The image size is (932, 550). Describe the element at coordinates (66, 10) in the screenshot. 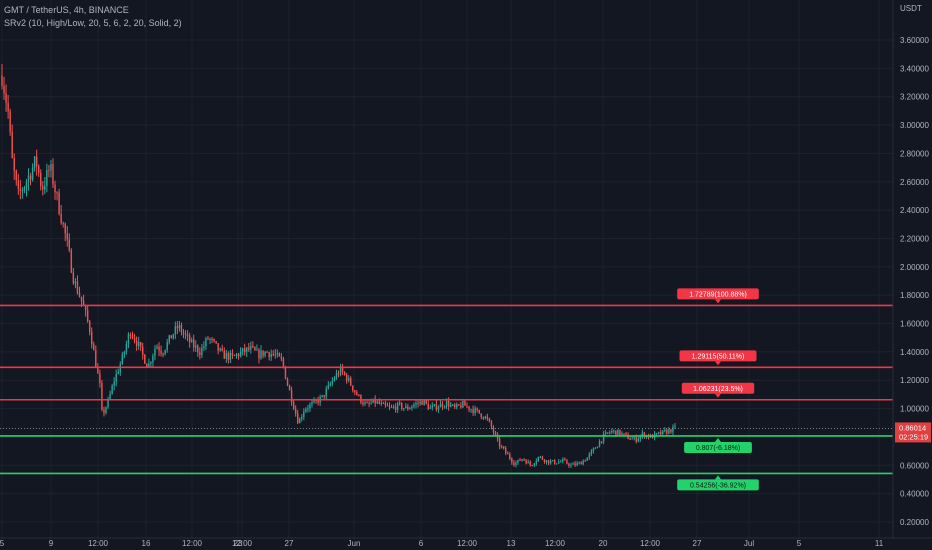

I see `symbol-title: GMT / TetherUS, 4h, BINANCE` at that location.